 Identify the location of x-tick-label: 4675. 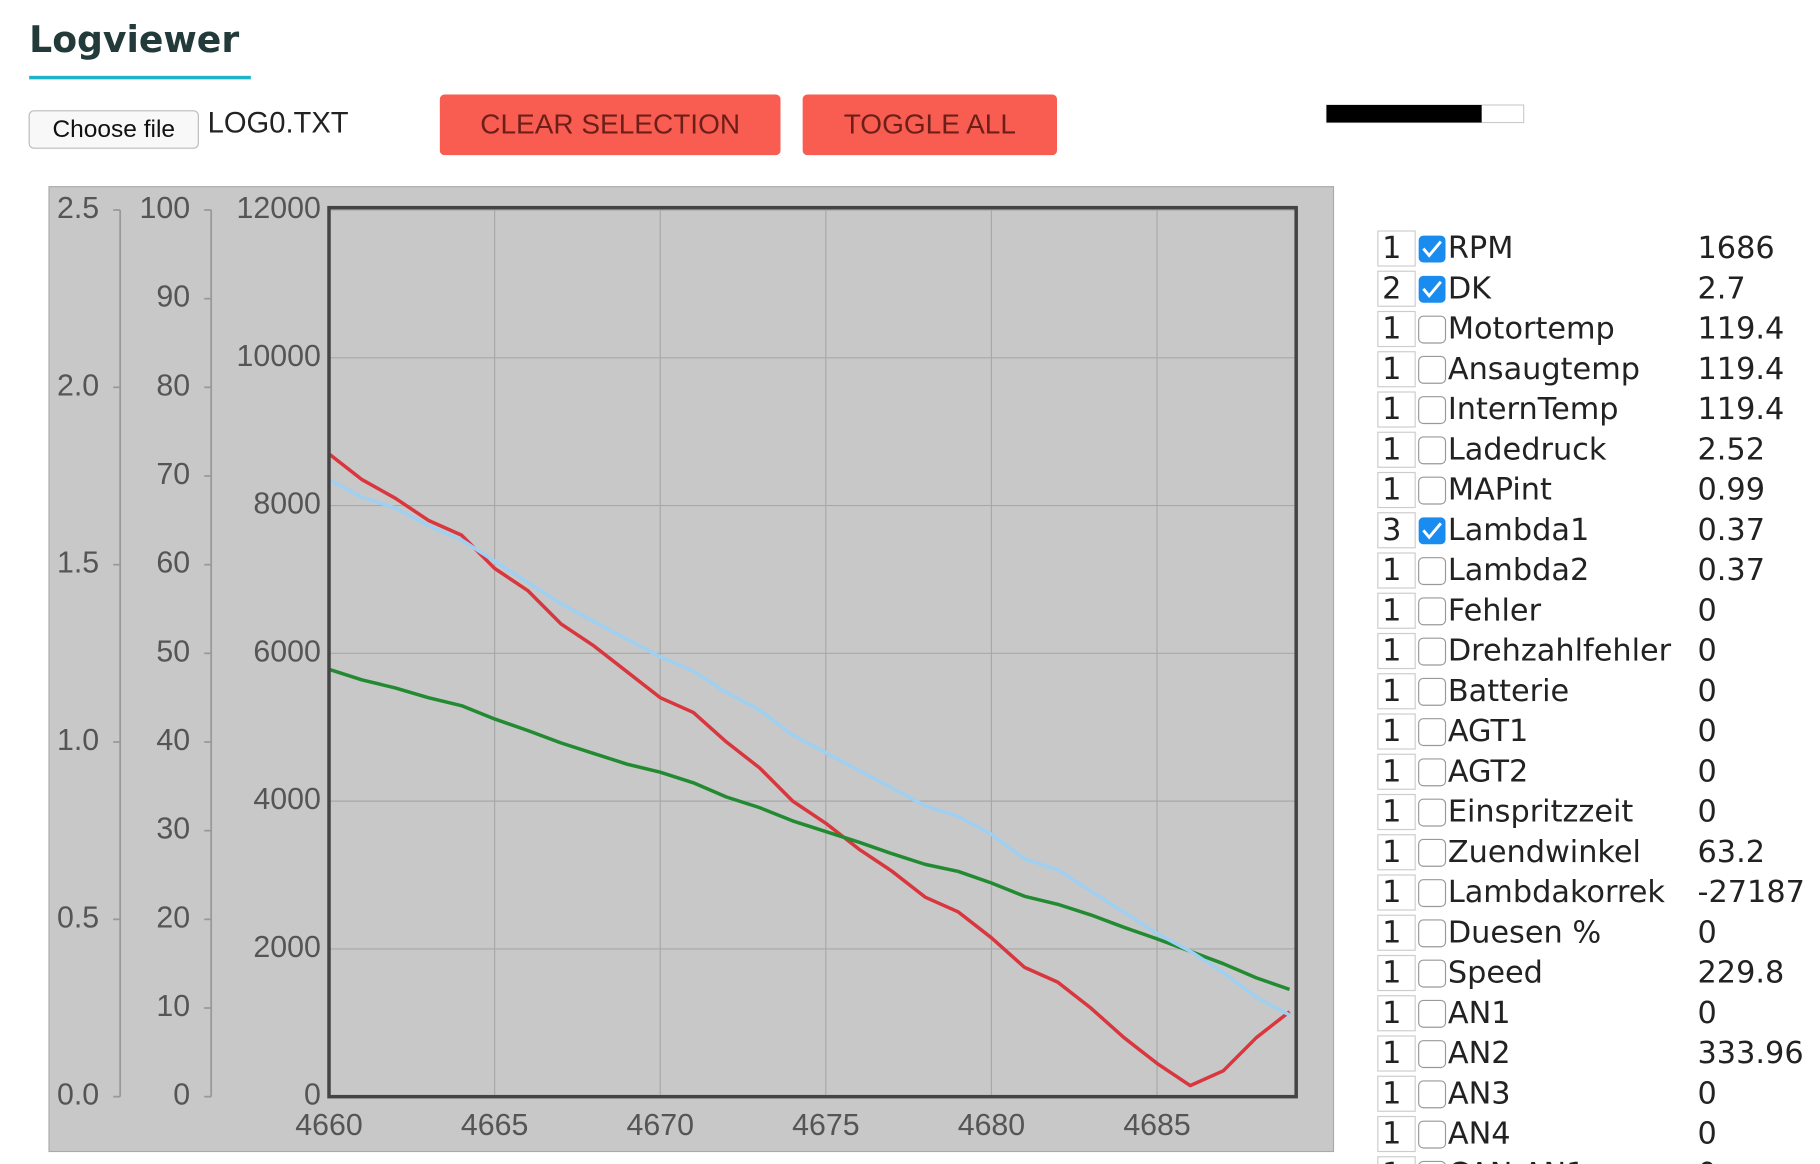
(825, 1125).